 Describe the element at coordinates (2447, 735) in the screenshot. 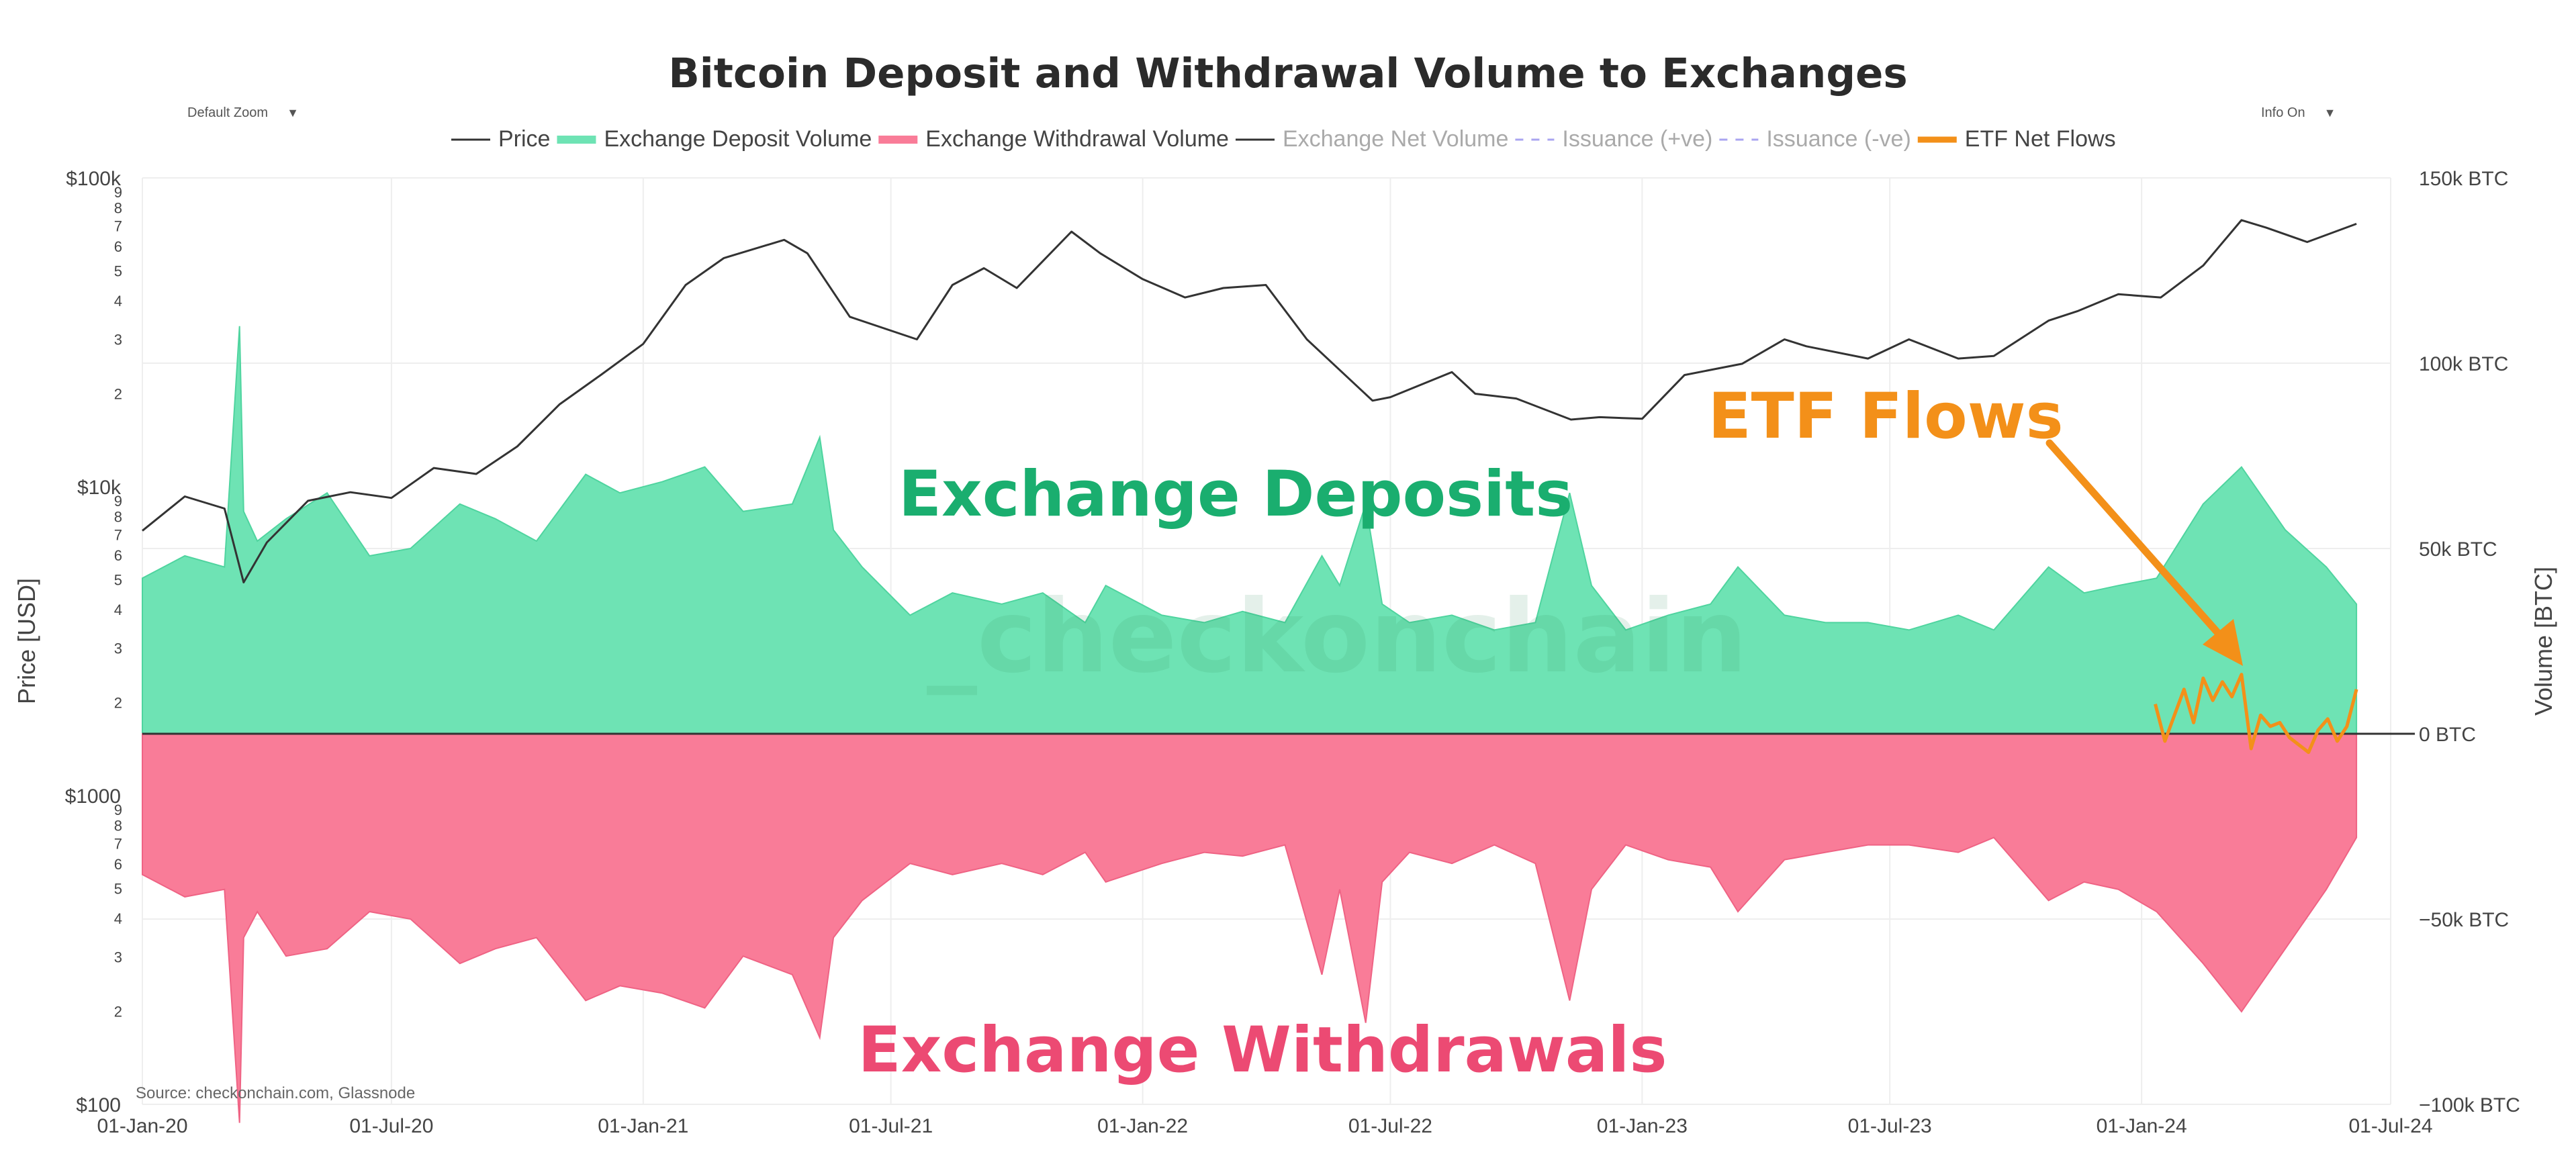

I see `y-right-tick-label: 0 BTC` at that location.